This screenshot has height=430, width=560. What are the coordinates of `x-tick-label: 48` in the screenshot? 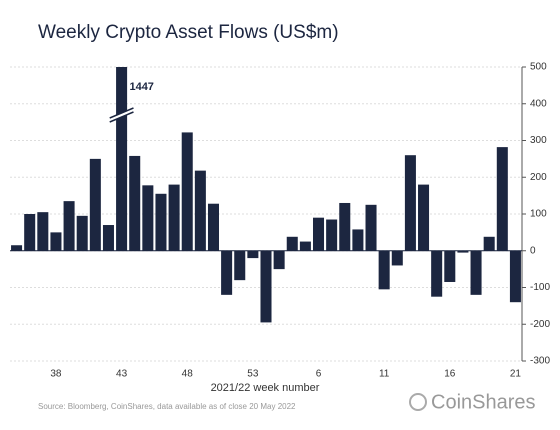 It's located at (188, 374).